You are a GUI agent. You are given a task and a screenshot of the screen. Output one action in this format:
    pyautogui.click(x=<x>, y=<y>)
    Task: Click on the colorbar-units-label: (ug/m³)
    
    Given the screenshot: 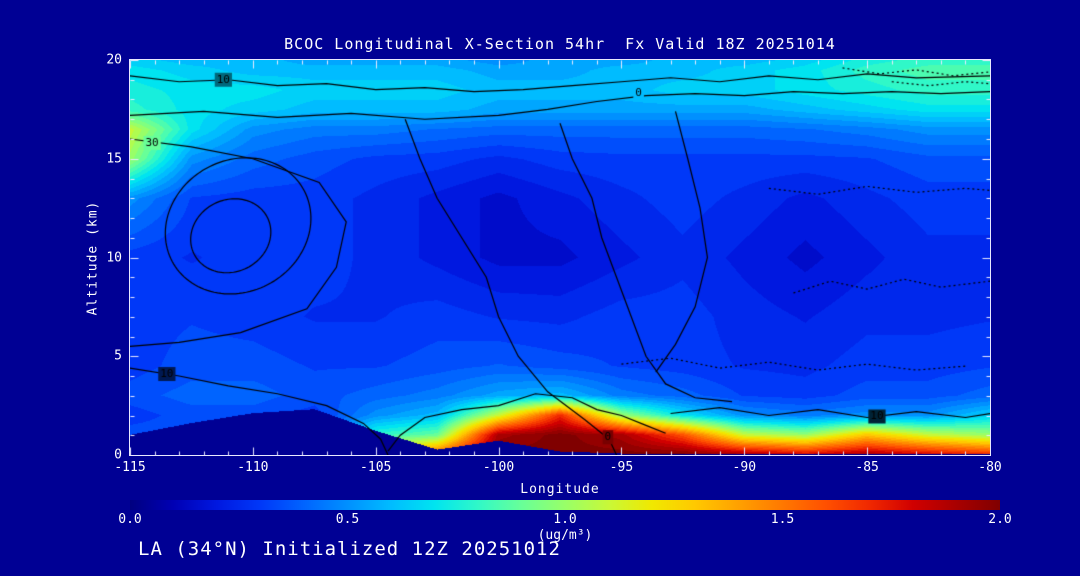 What is the action you would take?
    pyautogui.click(x=565, y=535)
    